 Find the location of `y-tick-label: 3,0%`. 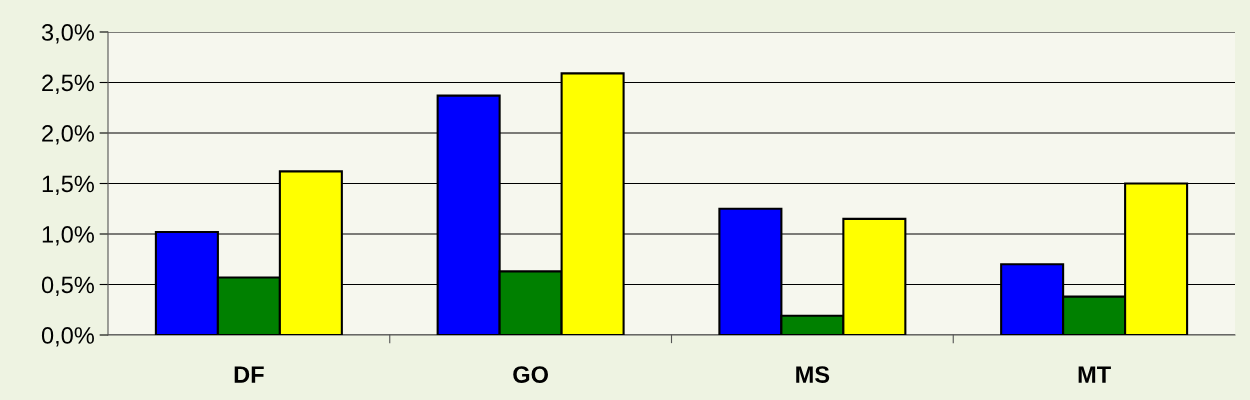

y-tick-label: 3,0% is located at coordinates (67, 34).